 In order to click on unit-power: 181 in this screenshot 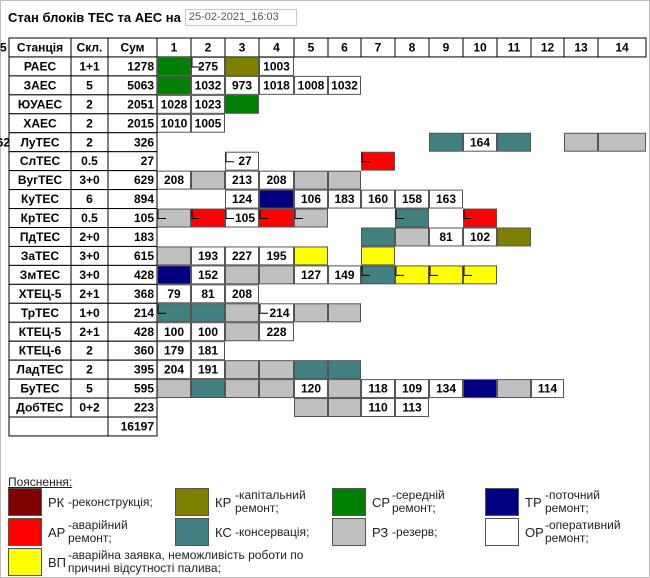, I will do `click(208, 351)`.